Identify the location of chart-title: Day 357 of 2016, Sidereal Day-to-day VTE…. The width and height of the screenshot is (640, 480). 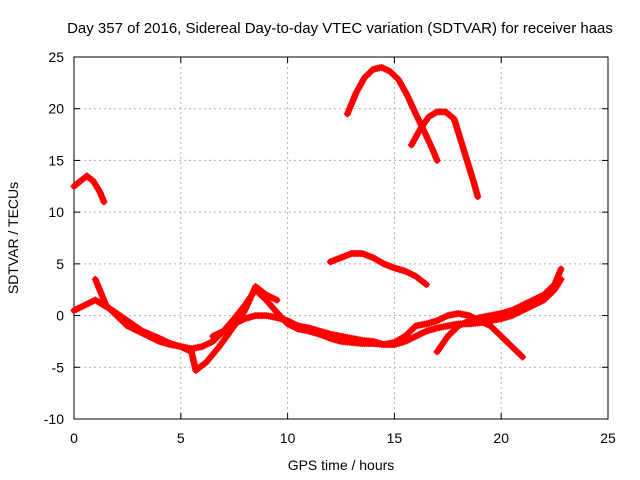
(340, 28).